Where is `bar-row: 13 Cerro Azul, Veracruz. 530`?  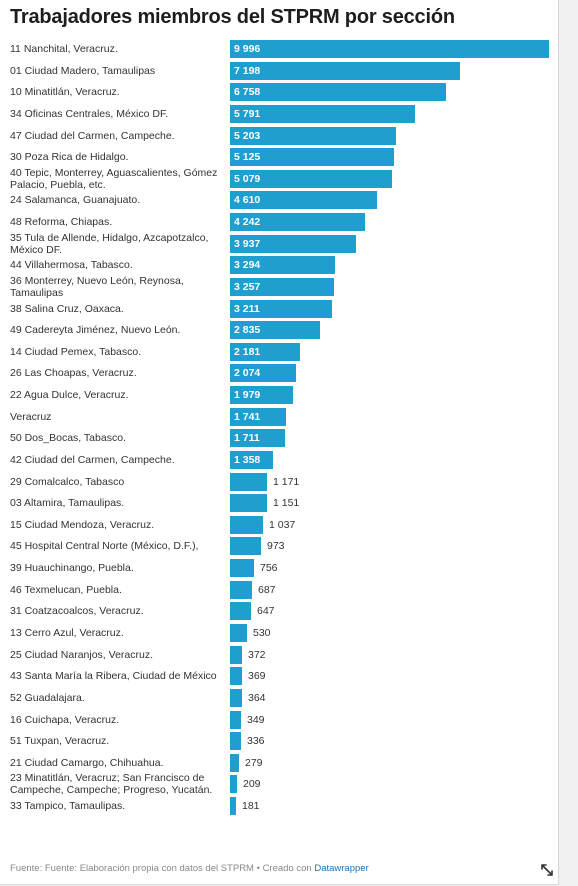
bar-row: 13 Cerro Azul, Veracruz. 530 is located at coordinates (279, 633).